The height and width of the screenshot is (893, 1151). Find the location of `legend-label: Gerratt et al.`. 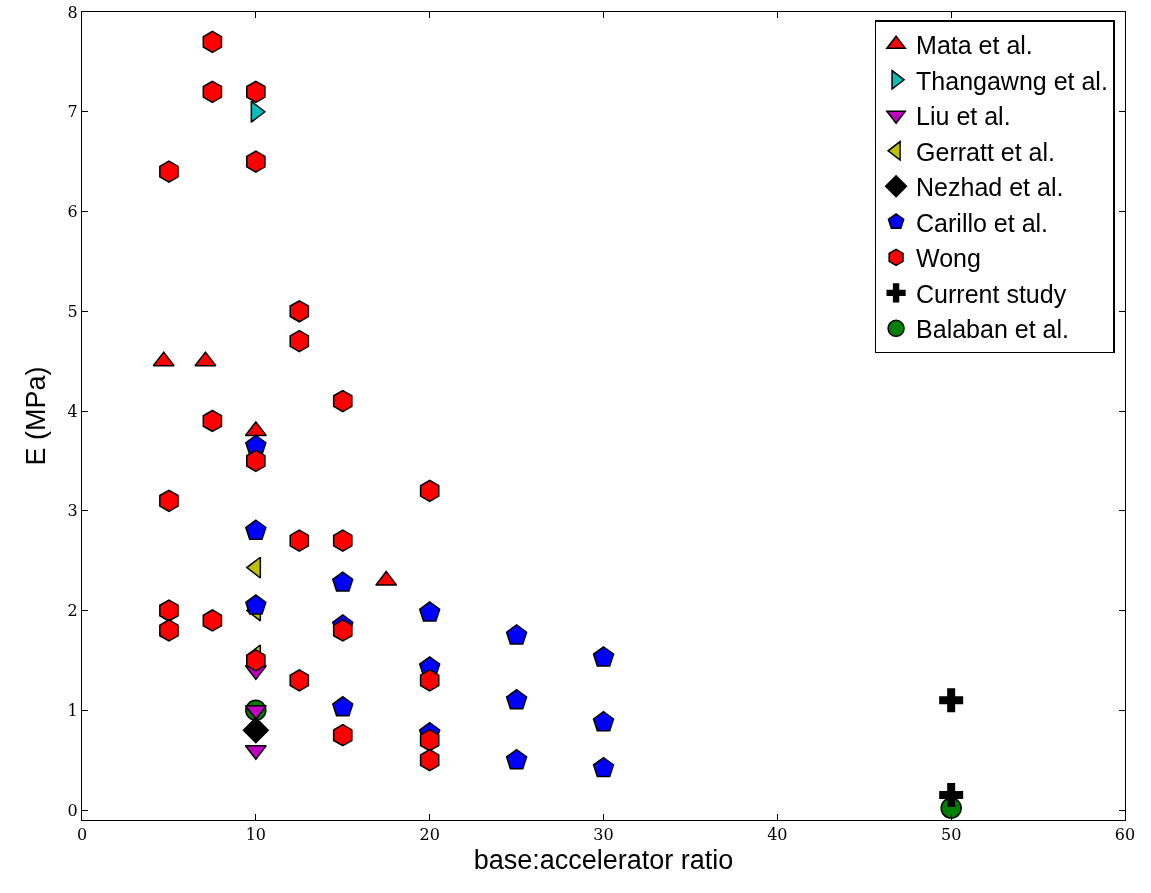

legend-label: Gerratt et al. is located at coordinates (986, 151).